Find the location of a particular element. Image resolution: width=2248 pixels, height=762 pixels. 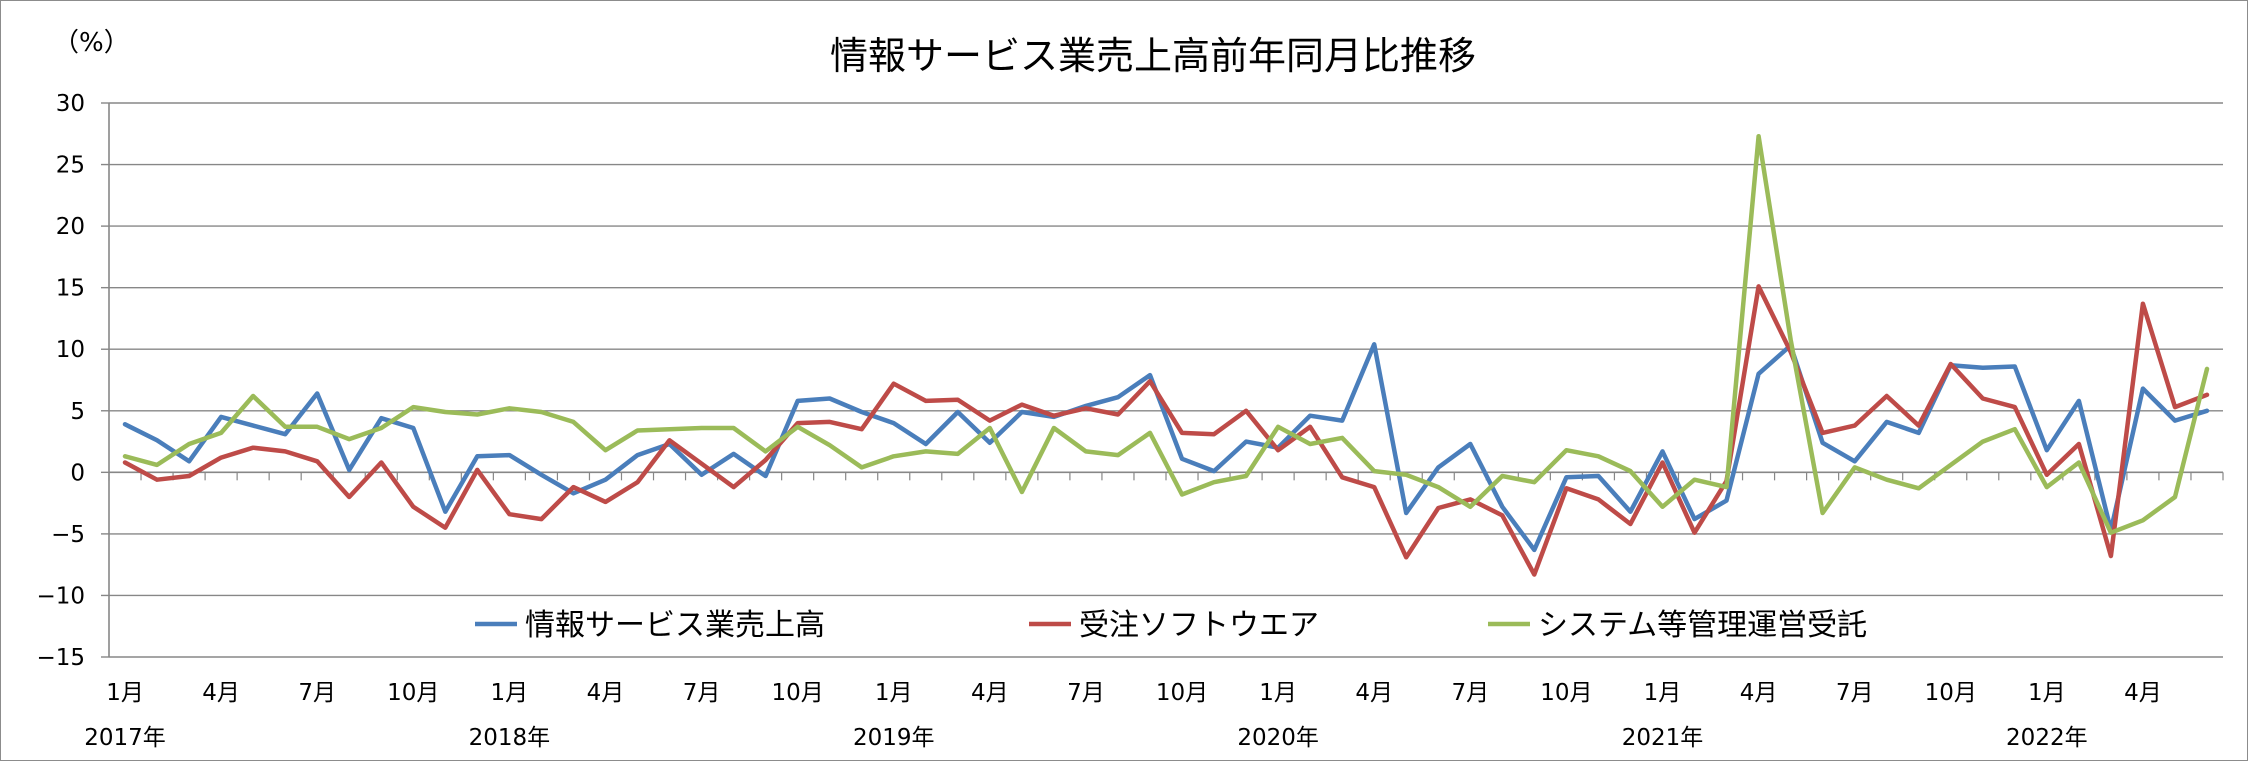

y-axis-unit-label: （%） is located at coordinates (91, 43).